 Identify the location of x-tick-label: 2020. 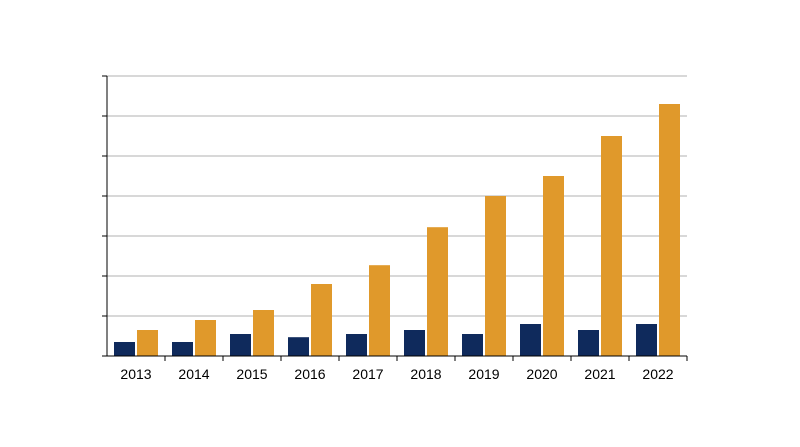
(541, 374).